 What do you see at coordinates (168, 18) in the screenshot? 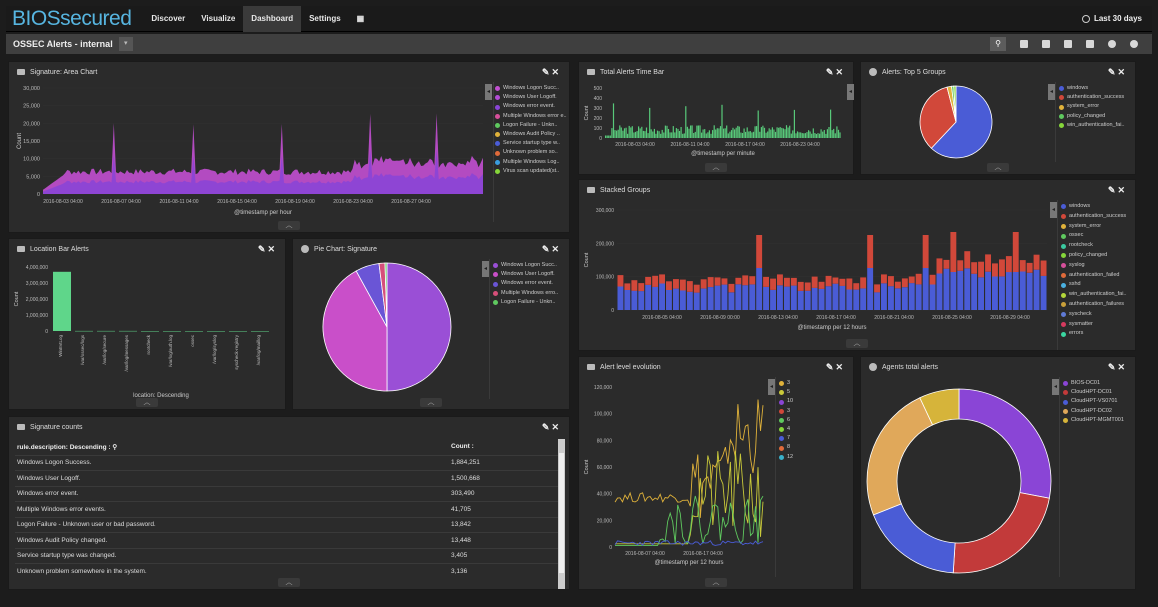
I see `nav-discover: Discover` at bounding box center [168, 18].